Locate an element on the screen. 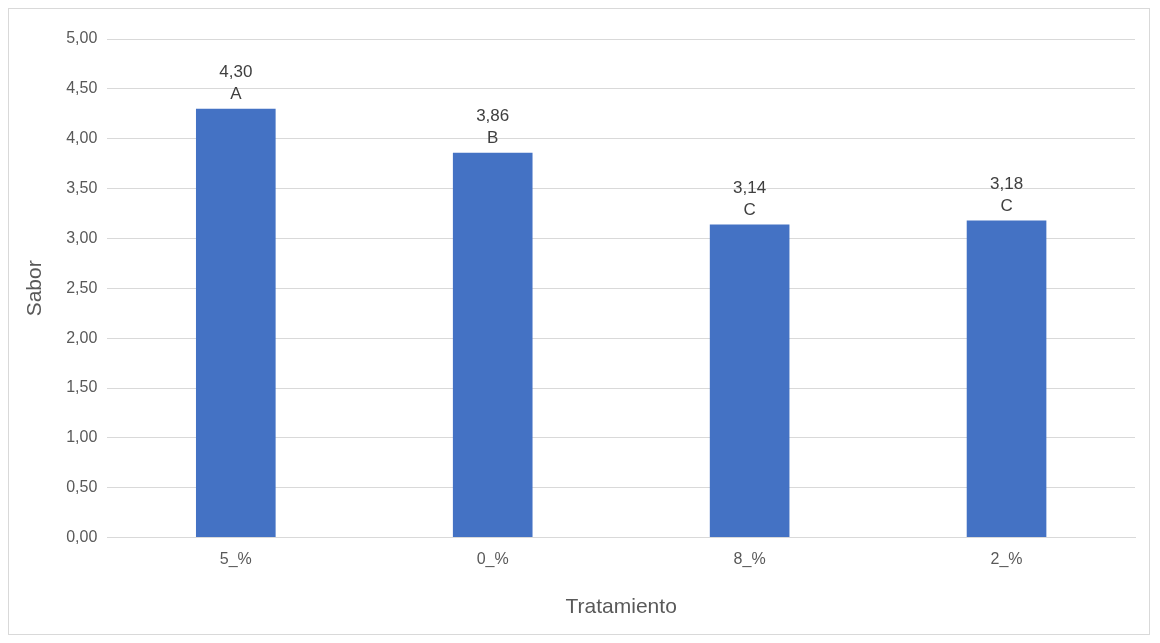  y-tick-label: 4,50 is located at coordinates (82, 88).